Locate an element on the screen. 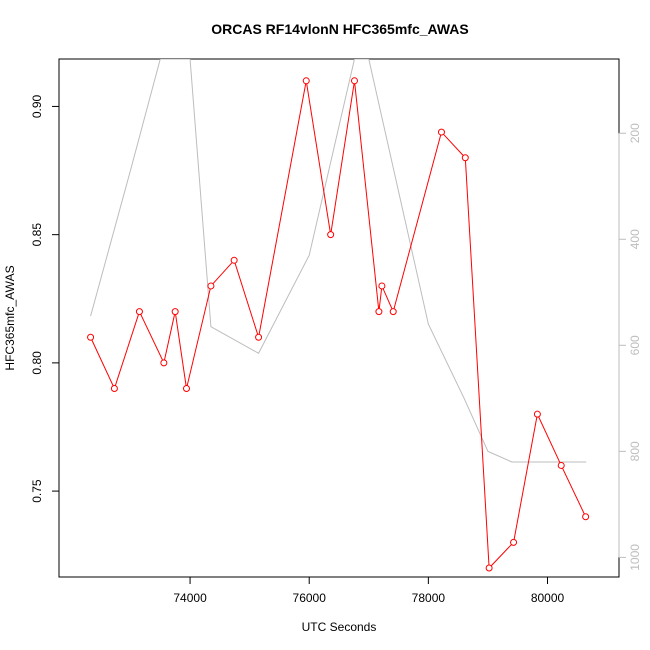 This screenshot has width=650, height=650. x-tick-label: 76000 is located at coordinates (310, 598).